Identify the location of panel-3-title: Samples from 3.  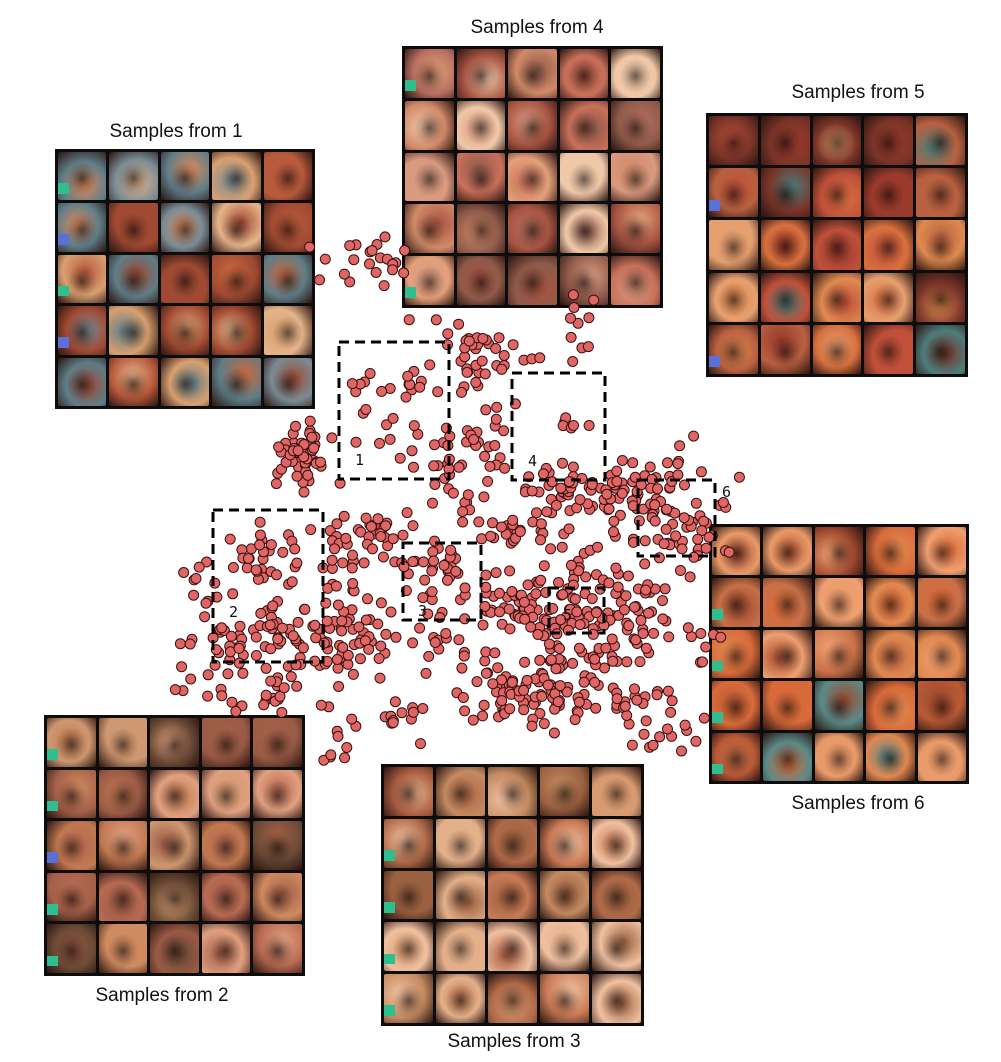
(514, 1041).